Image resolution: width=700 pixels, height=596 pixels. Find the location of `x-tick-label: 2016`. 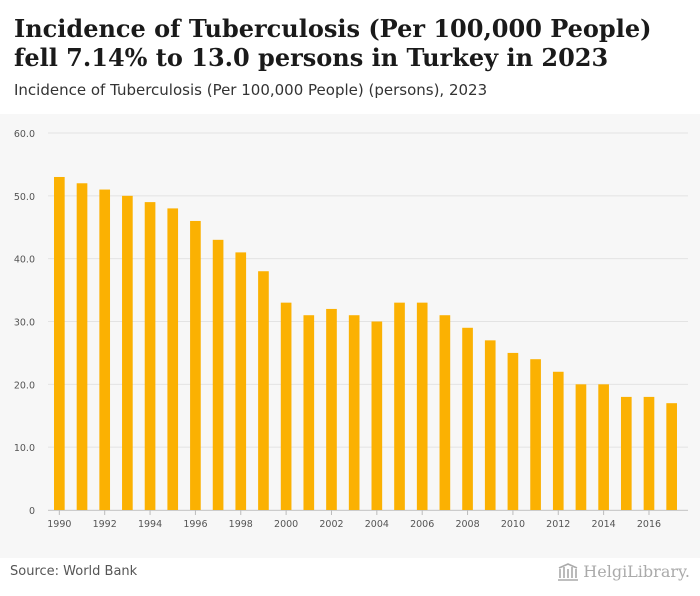

x-tick-label: 2016 is located at coordinates (649, 524).